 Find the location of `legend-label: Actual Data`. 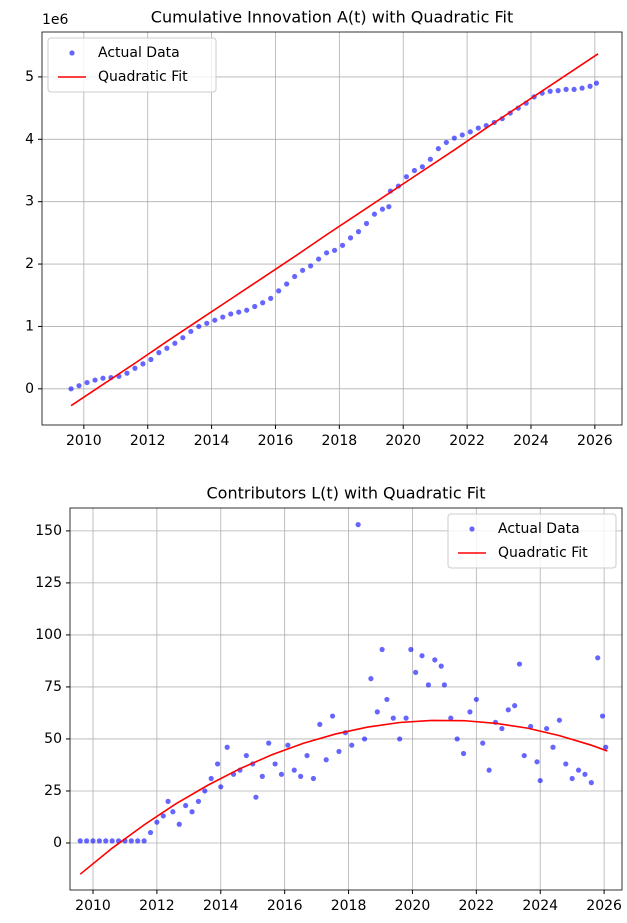

legend-label: Actual Data is located at coordinates (539, 529).